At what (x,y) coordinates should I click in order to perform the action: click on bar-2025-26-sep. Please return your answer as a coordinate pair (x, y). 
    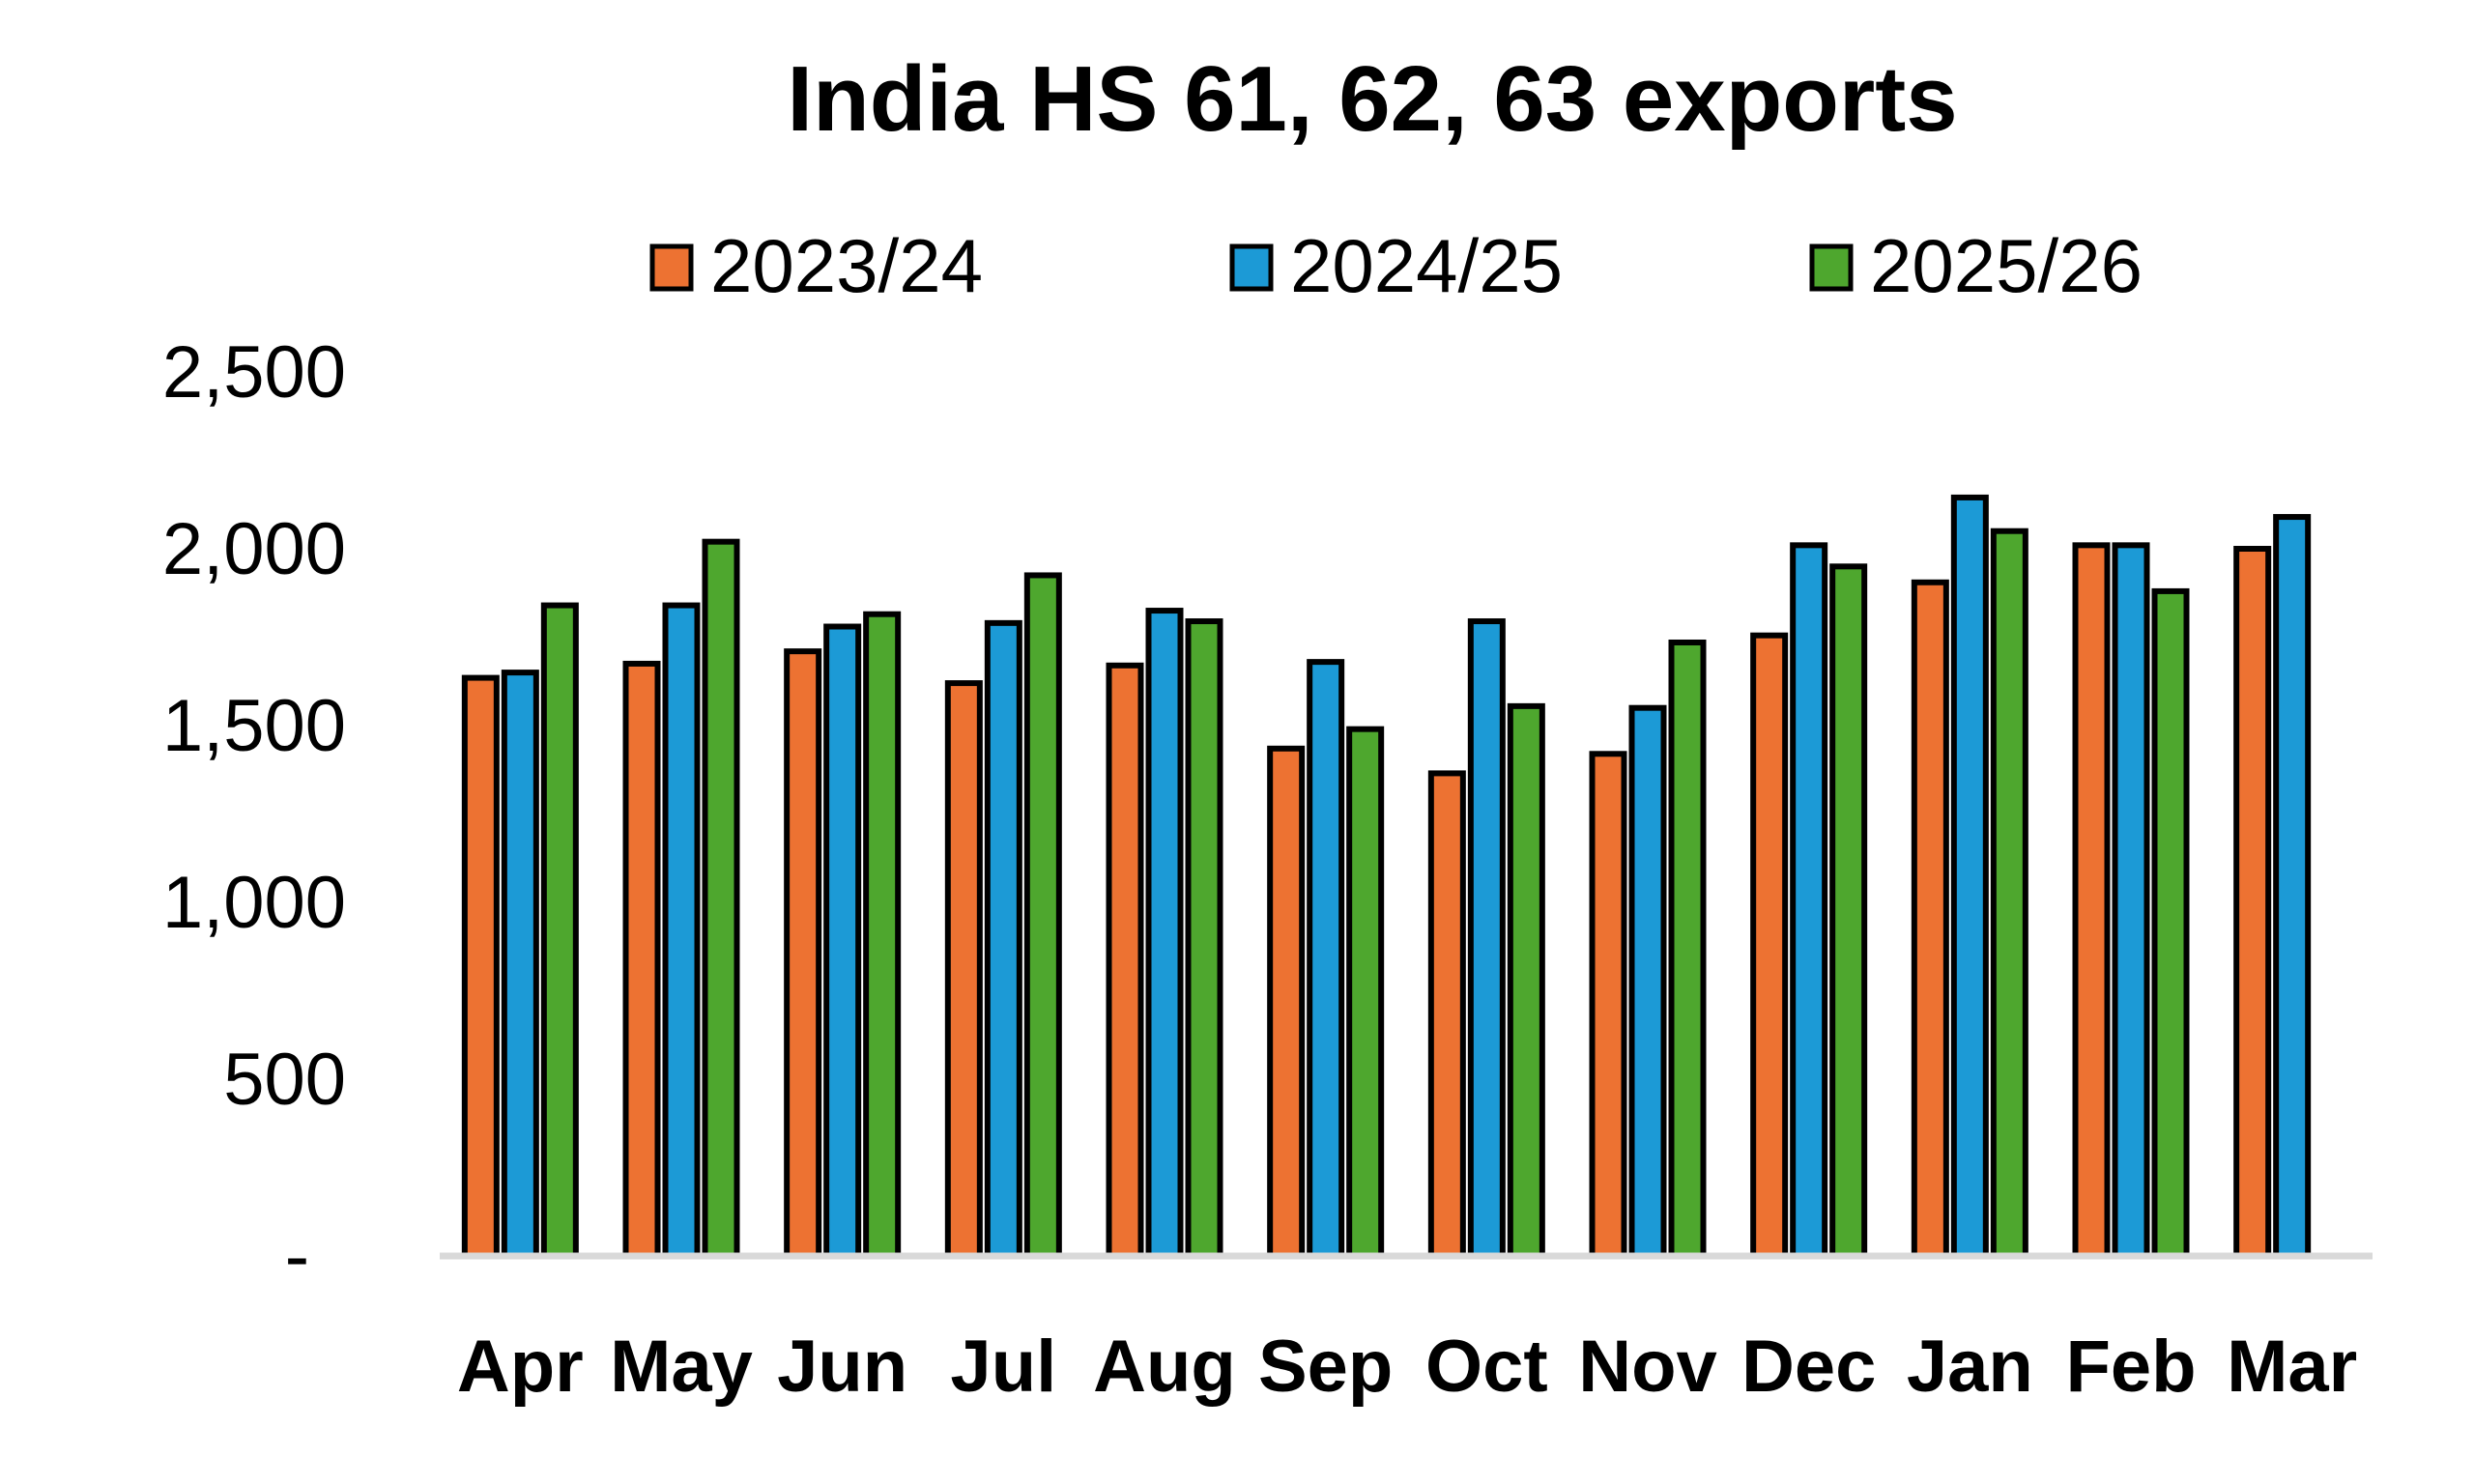
    Looking at the image, I should click on (1366, 993).